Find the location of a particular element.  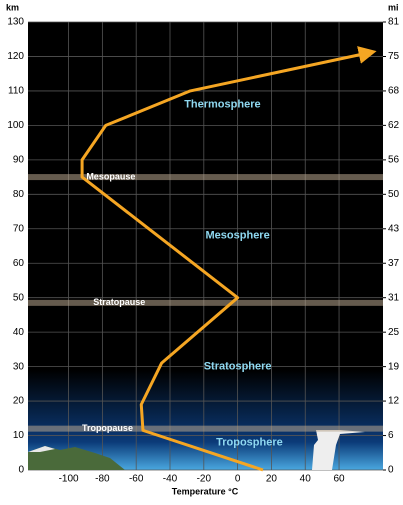

storm-cloud is located at coordinates (338, 450).